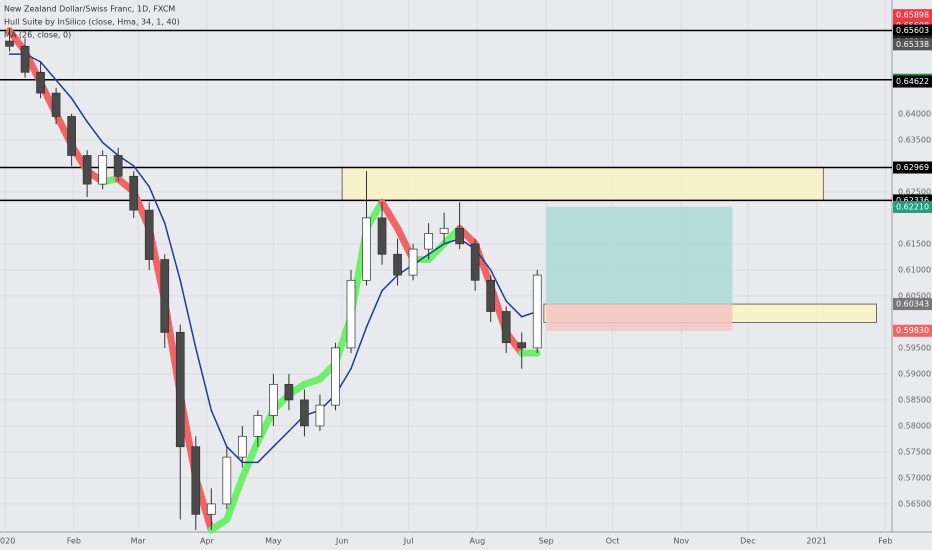 Image resolution: width=932 pixels, height=550 pixels. Describe the element at coordinates (408, 541) in the screenshot. I see `x-tick-label: Jul` at that location.